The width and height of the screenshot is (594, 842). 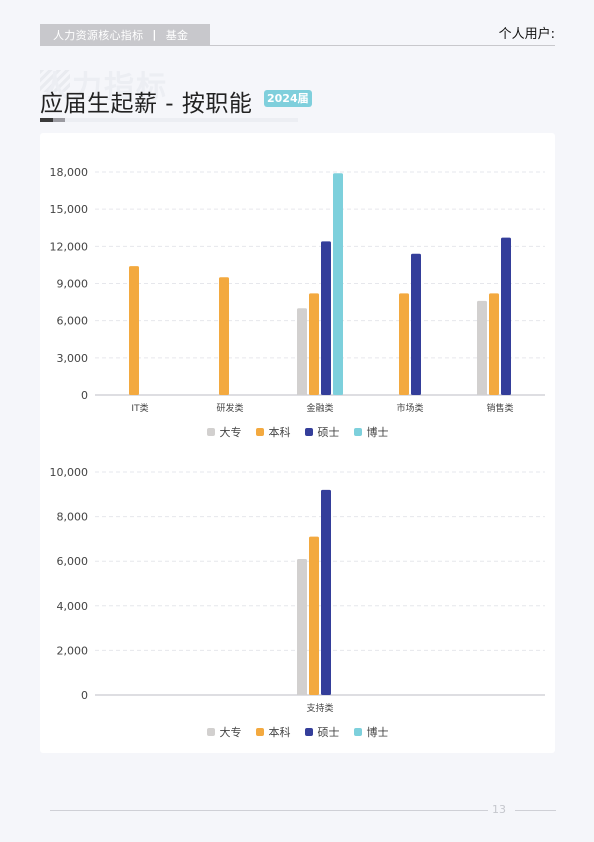 What do you see at coordinates (409, 408) in the screenshot?
I see `x-tick-label: 市场类` at bounding box center [409, 408].